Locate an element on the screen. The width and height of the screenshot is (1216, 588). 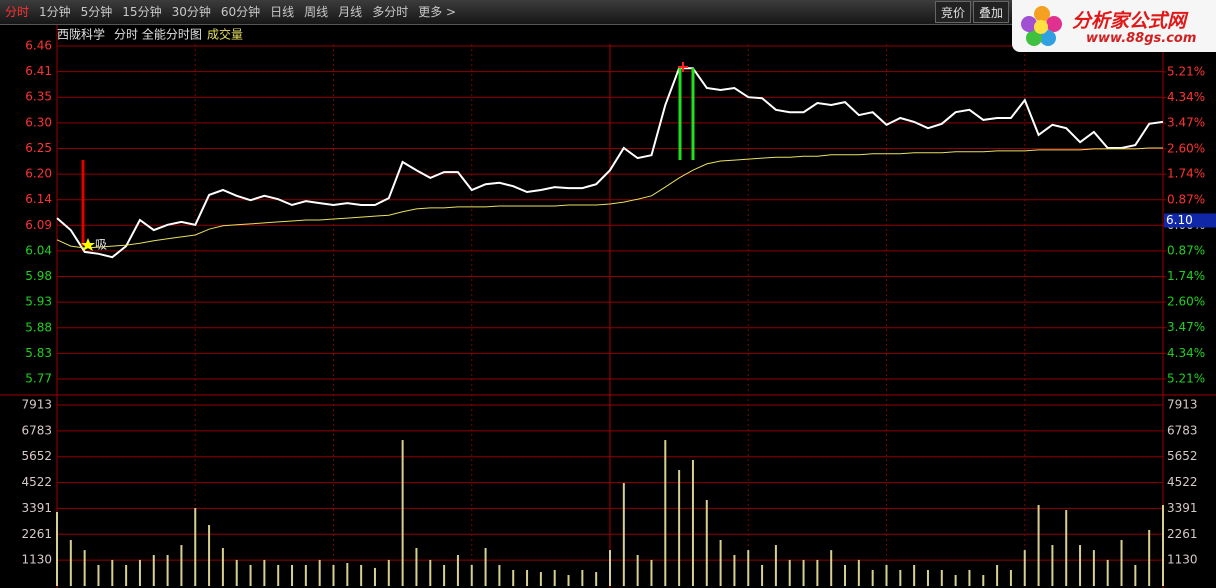
button: 竞价 is located at coordinates (953, 12).